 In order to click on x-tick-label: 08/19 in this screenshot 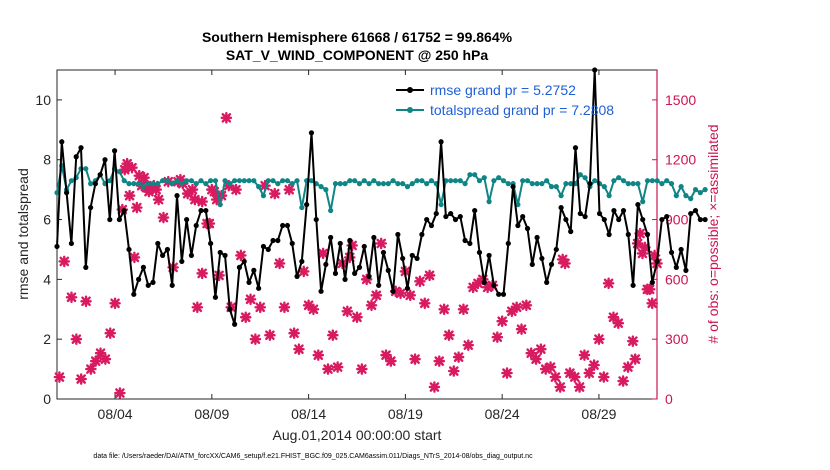, I will do `click(405, 414)`.